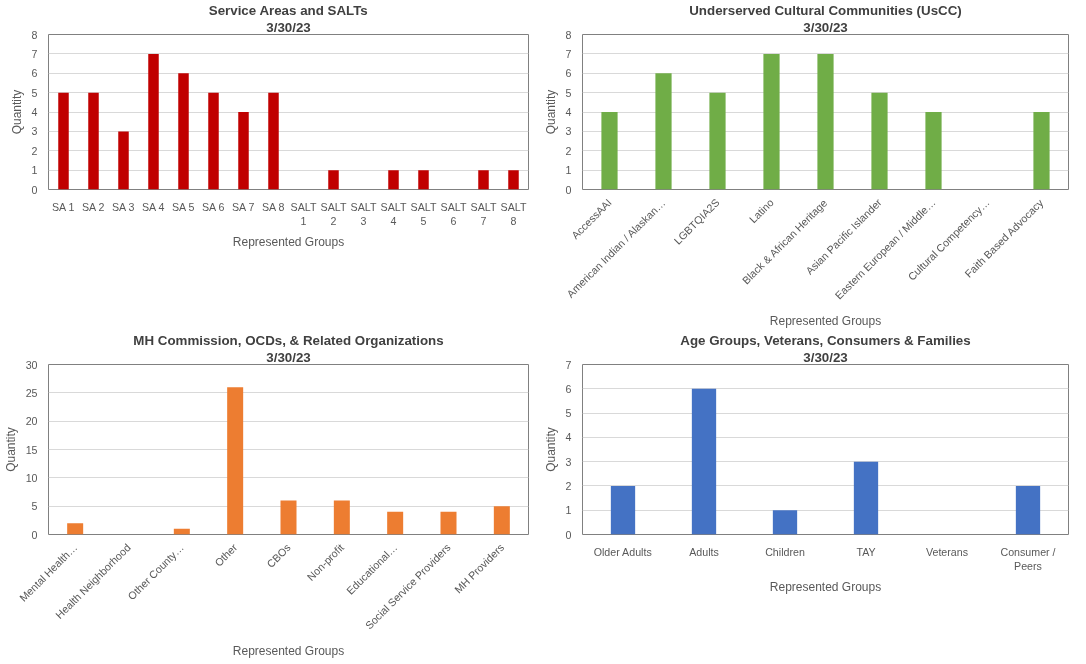 The image size is (1086, 664). What do you see at coordinates (288, 340) in the screenshot?
I see `chart-title: MH Commission, OCDs, & Related Organizations` at bounding box center [288, 340].